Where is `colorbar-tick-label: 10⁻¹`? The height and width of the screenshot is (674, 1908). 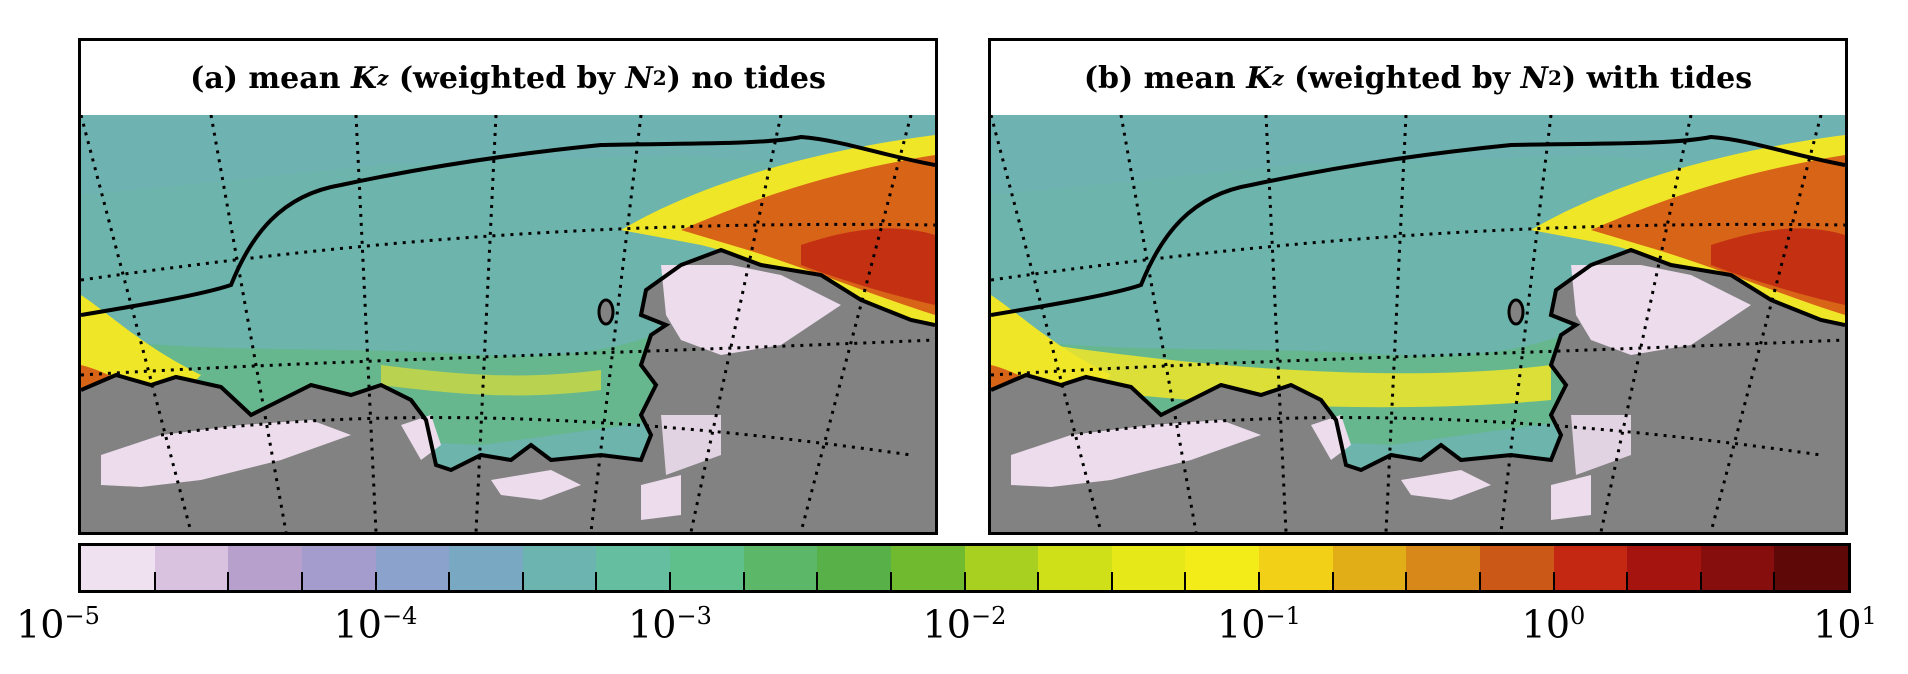
colorbar-tick-label: 10⁻¹ is located at coordinates (1259, 624).